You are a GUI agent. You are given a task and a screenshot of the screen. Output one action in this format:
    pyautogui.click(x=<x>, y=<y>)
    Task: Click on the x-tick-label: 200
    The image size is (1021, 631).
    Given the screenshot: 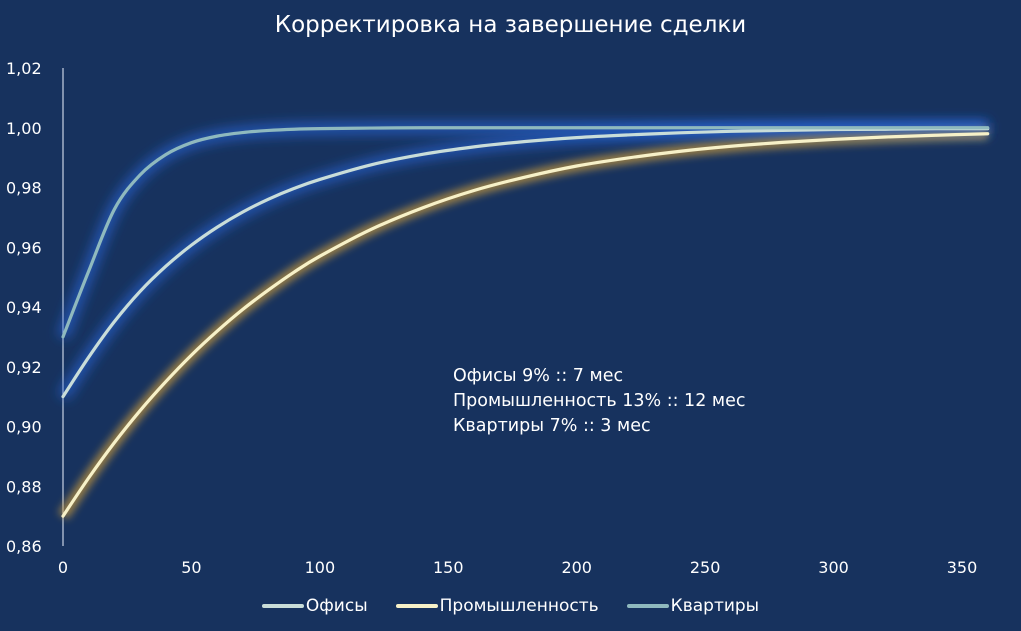 What is the action you would take?
    pyautogui.click(x=576, y=567)
    